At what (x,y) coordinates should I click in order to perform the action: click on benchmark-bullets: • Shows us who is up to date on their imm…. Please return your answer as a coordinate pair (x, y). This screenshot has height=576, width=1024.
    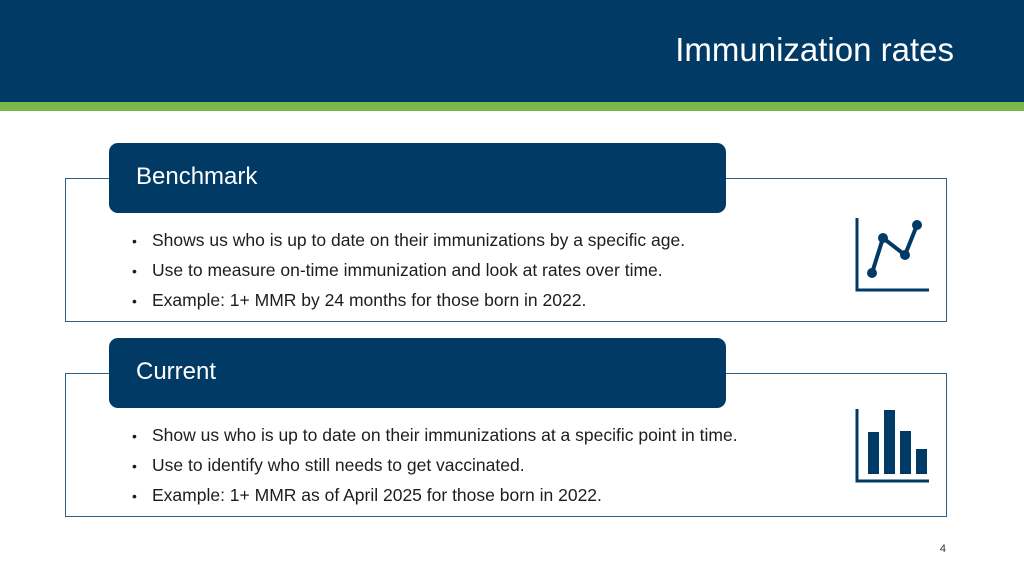
    Looking at the image, I should click on (408, 271).